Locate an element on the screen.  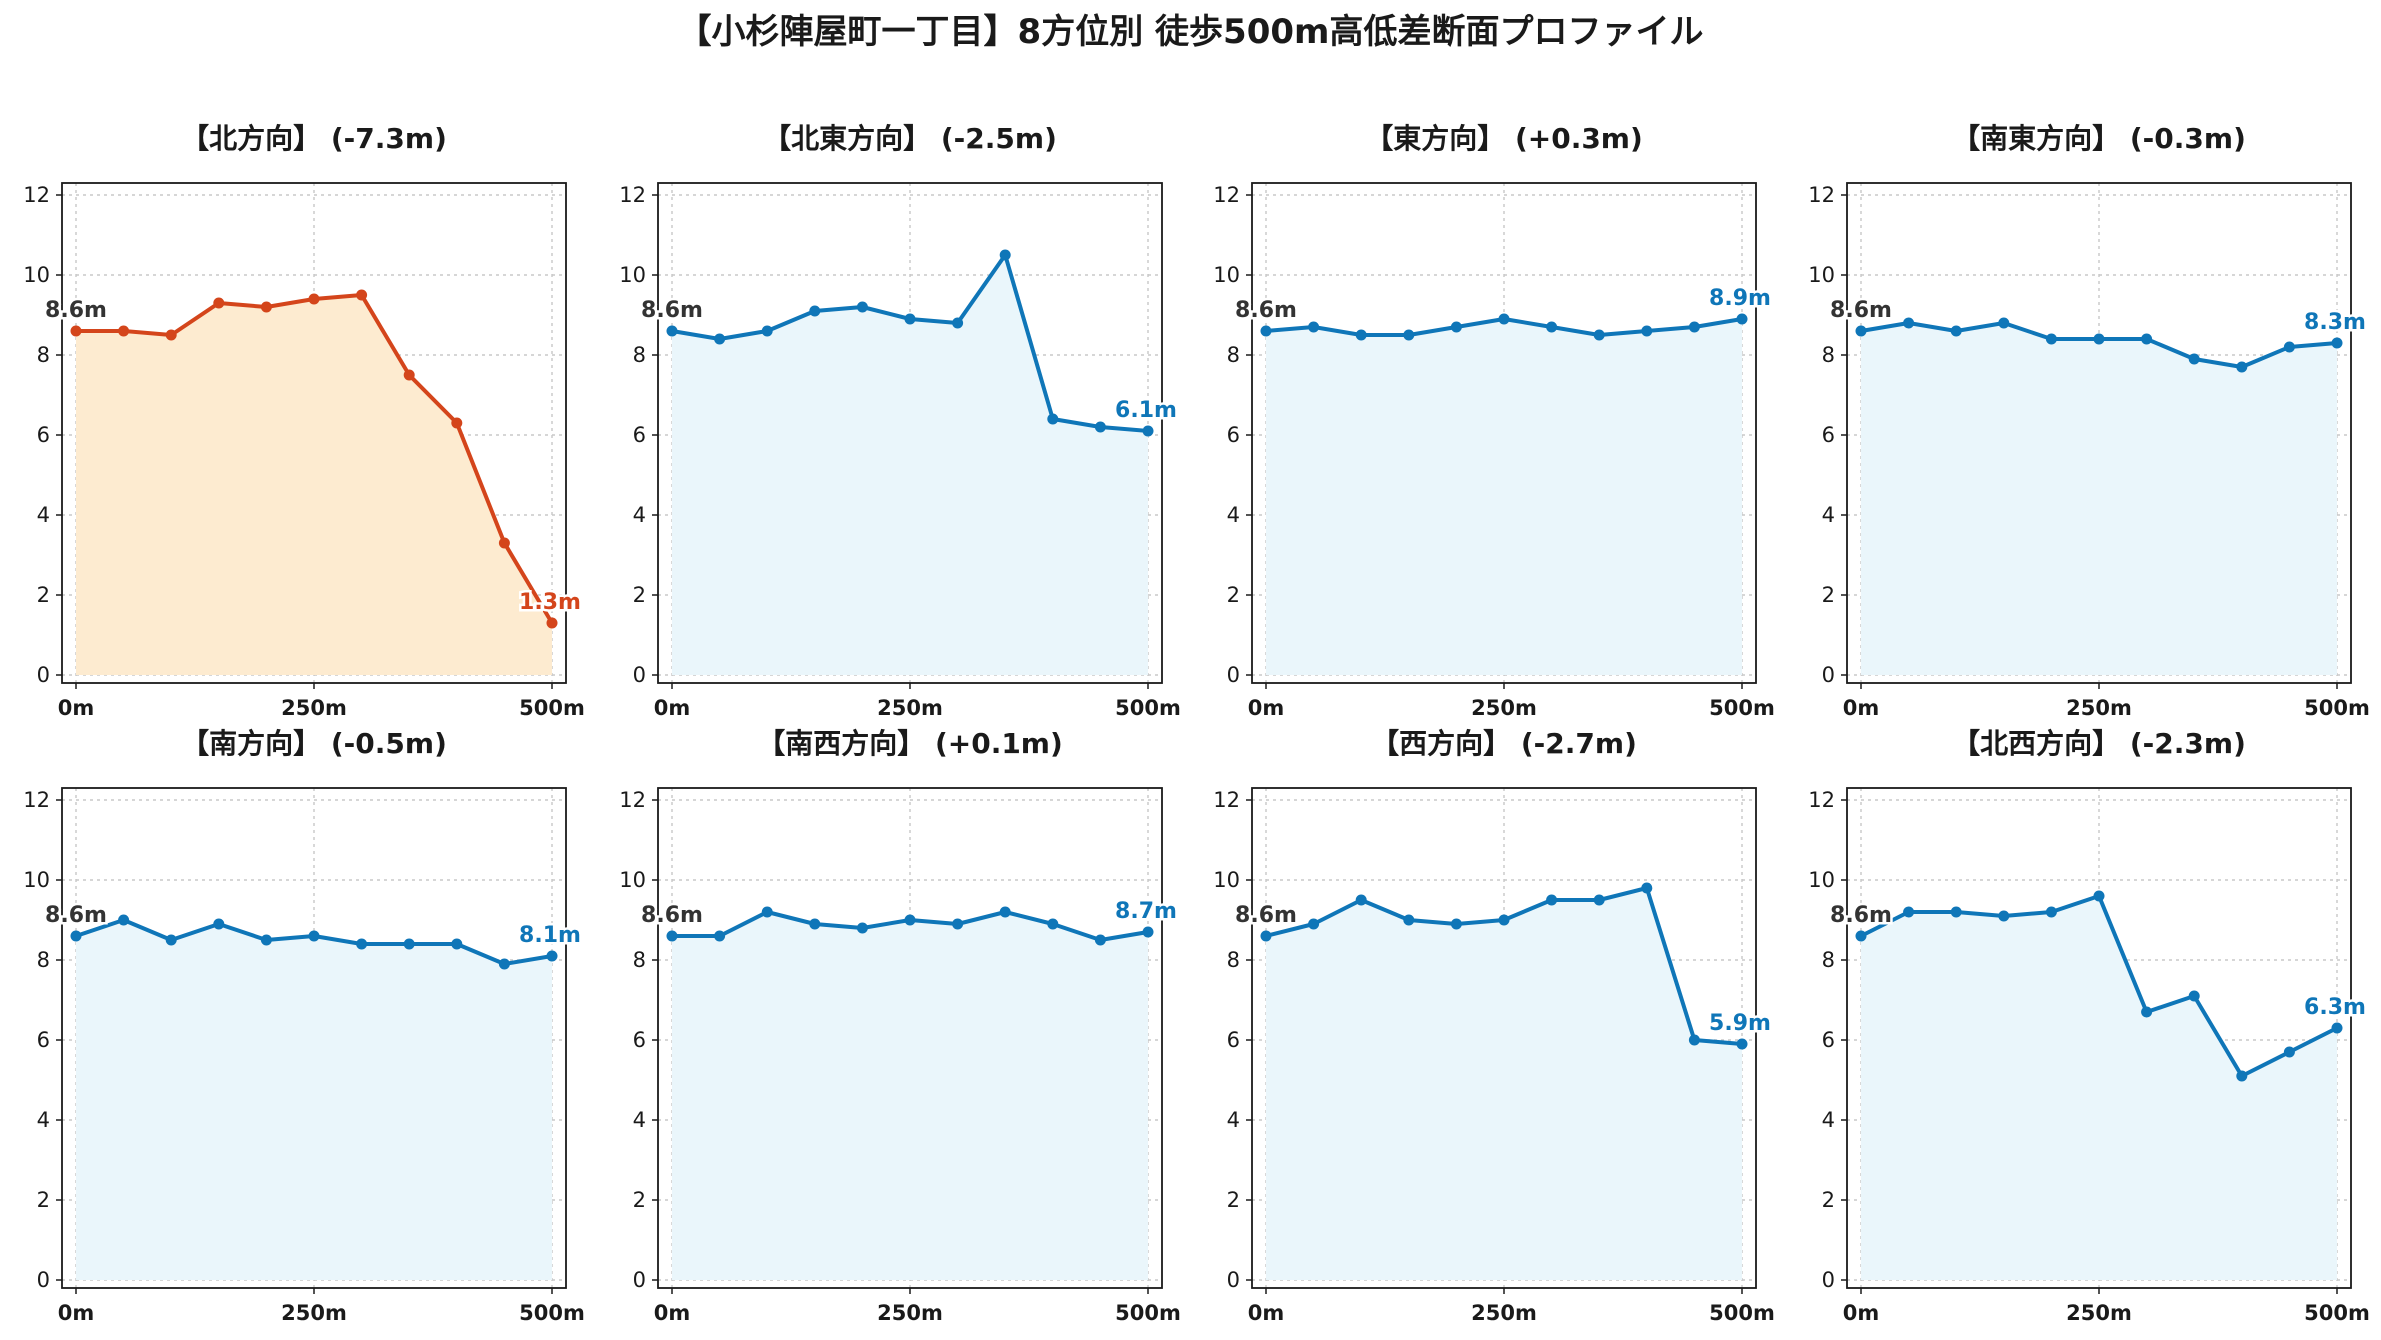
figure-title: 【小杉陣屋町一丁目】8方位別 徒歩500m高低差断面プロファイル is located at coordinates (1190, 32).